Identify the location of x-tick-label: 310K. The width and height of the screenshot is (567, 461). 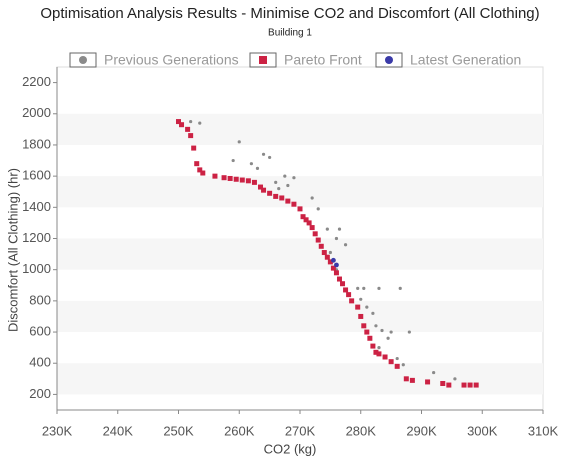
(543, 430).